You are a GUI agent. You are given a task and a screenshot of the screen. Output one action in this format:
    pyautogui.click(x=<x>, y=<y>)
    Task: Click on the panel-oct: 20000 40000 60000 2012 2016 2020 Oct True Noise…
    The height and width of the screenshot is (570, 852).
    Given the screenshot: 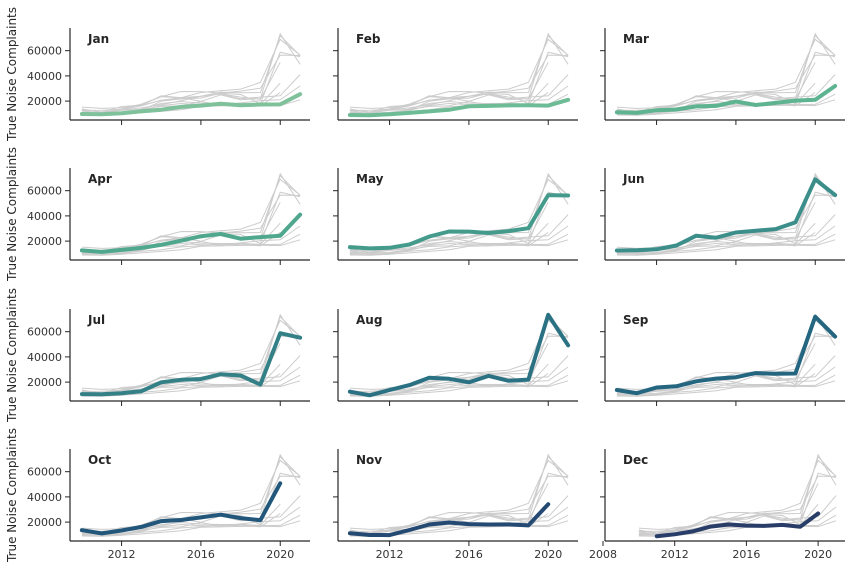 What is the action you would take?
    pyautogui.click(x=157, y=495)
    